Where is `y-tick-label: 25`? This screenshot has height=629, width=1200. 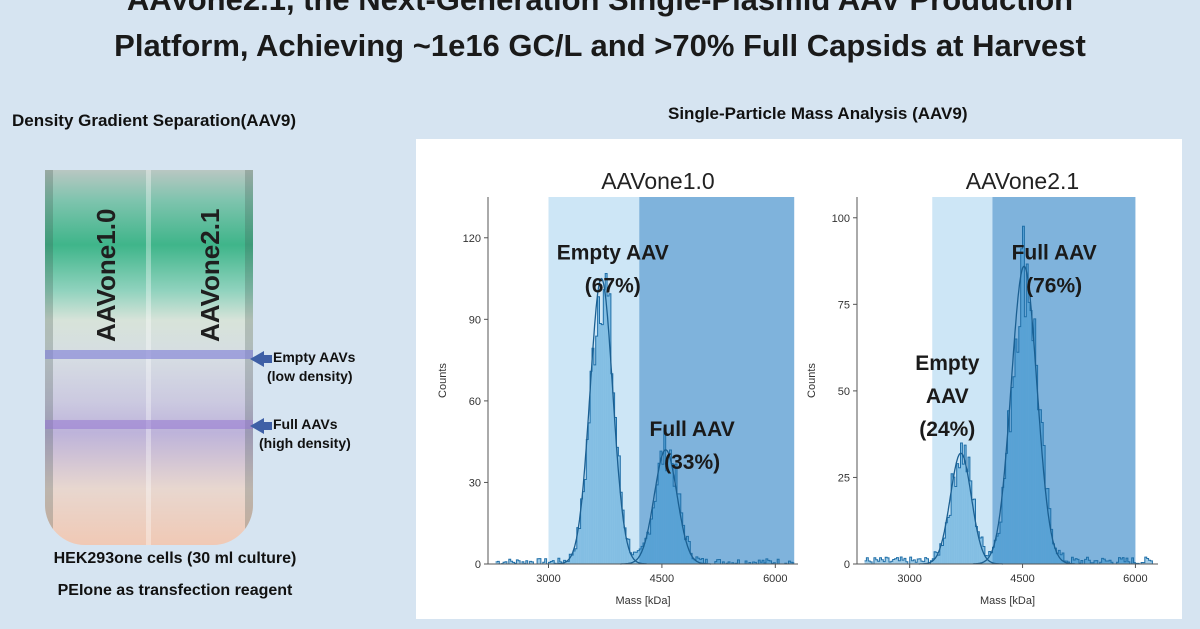 y-tick-label: 25 is located at coordinates (844, 478).